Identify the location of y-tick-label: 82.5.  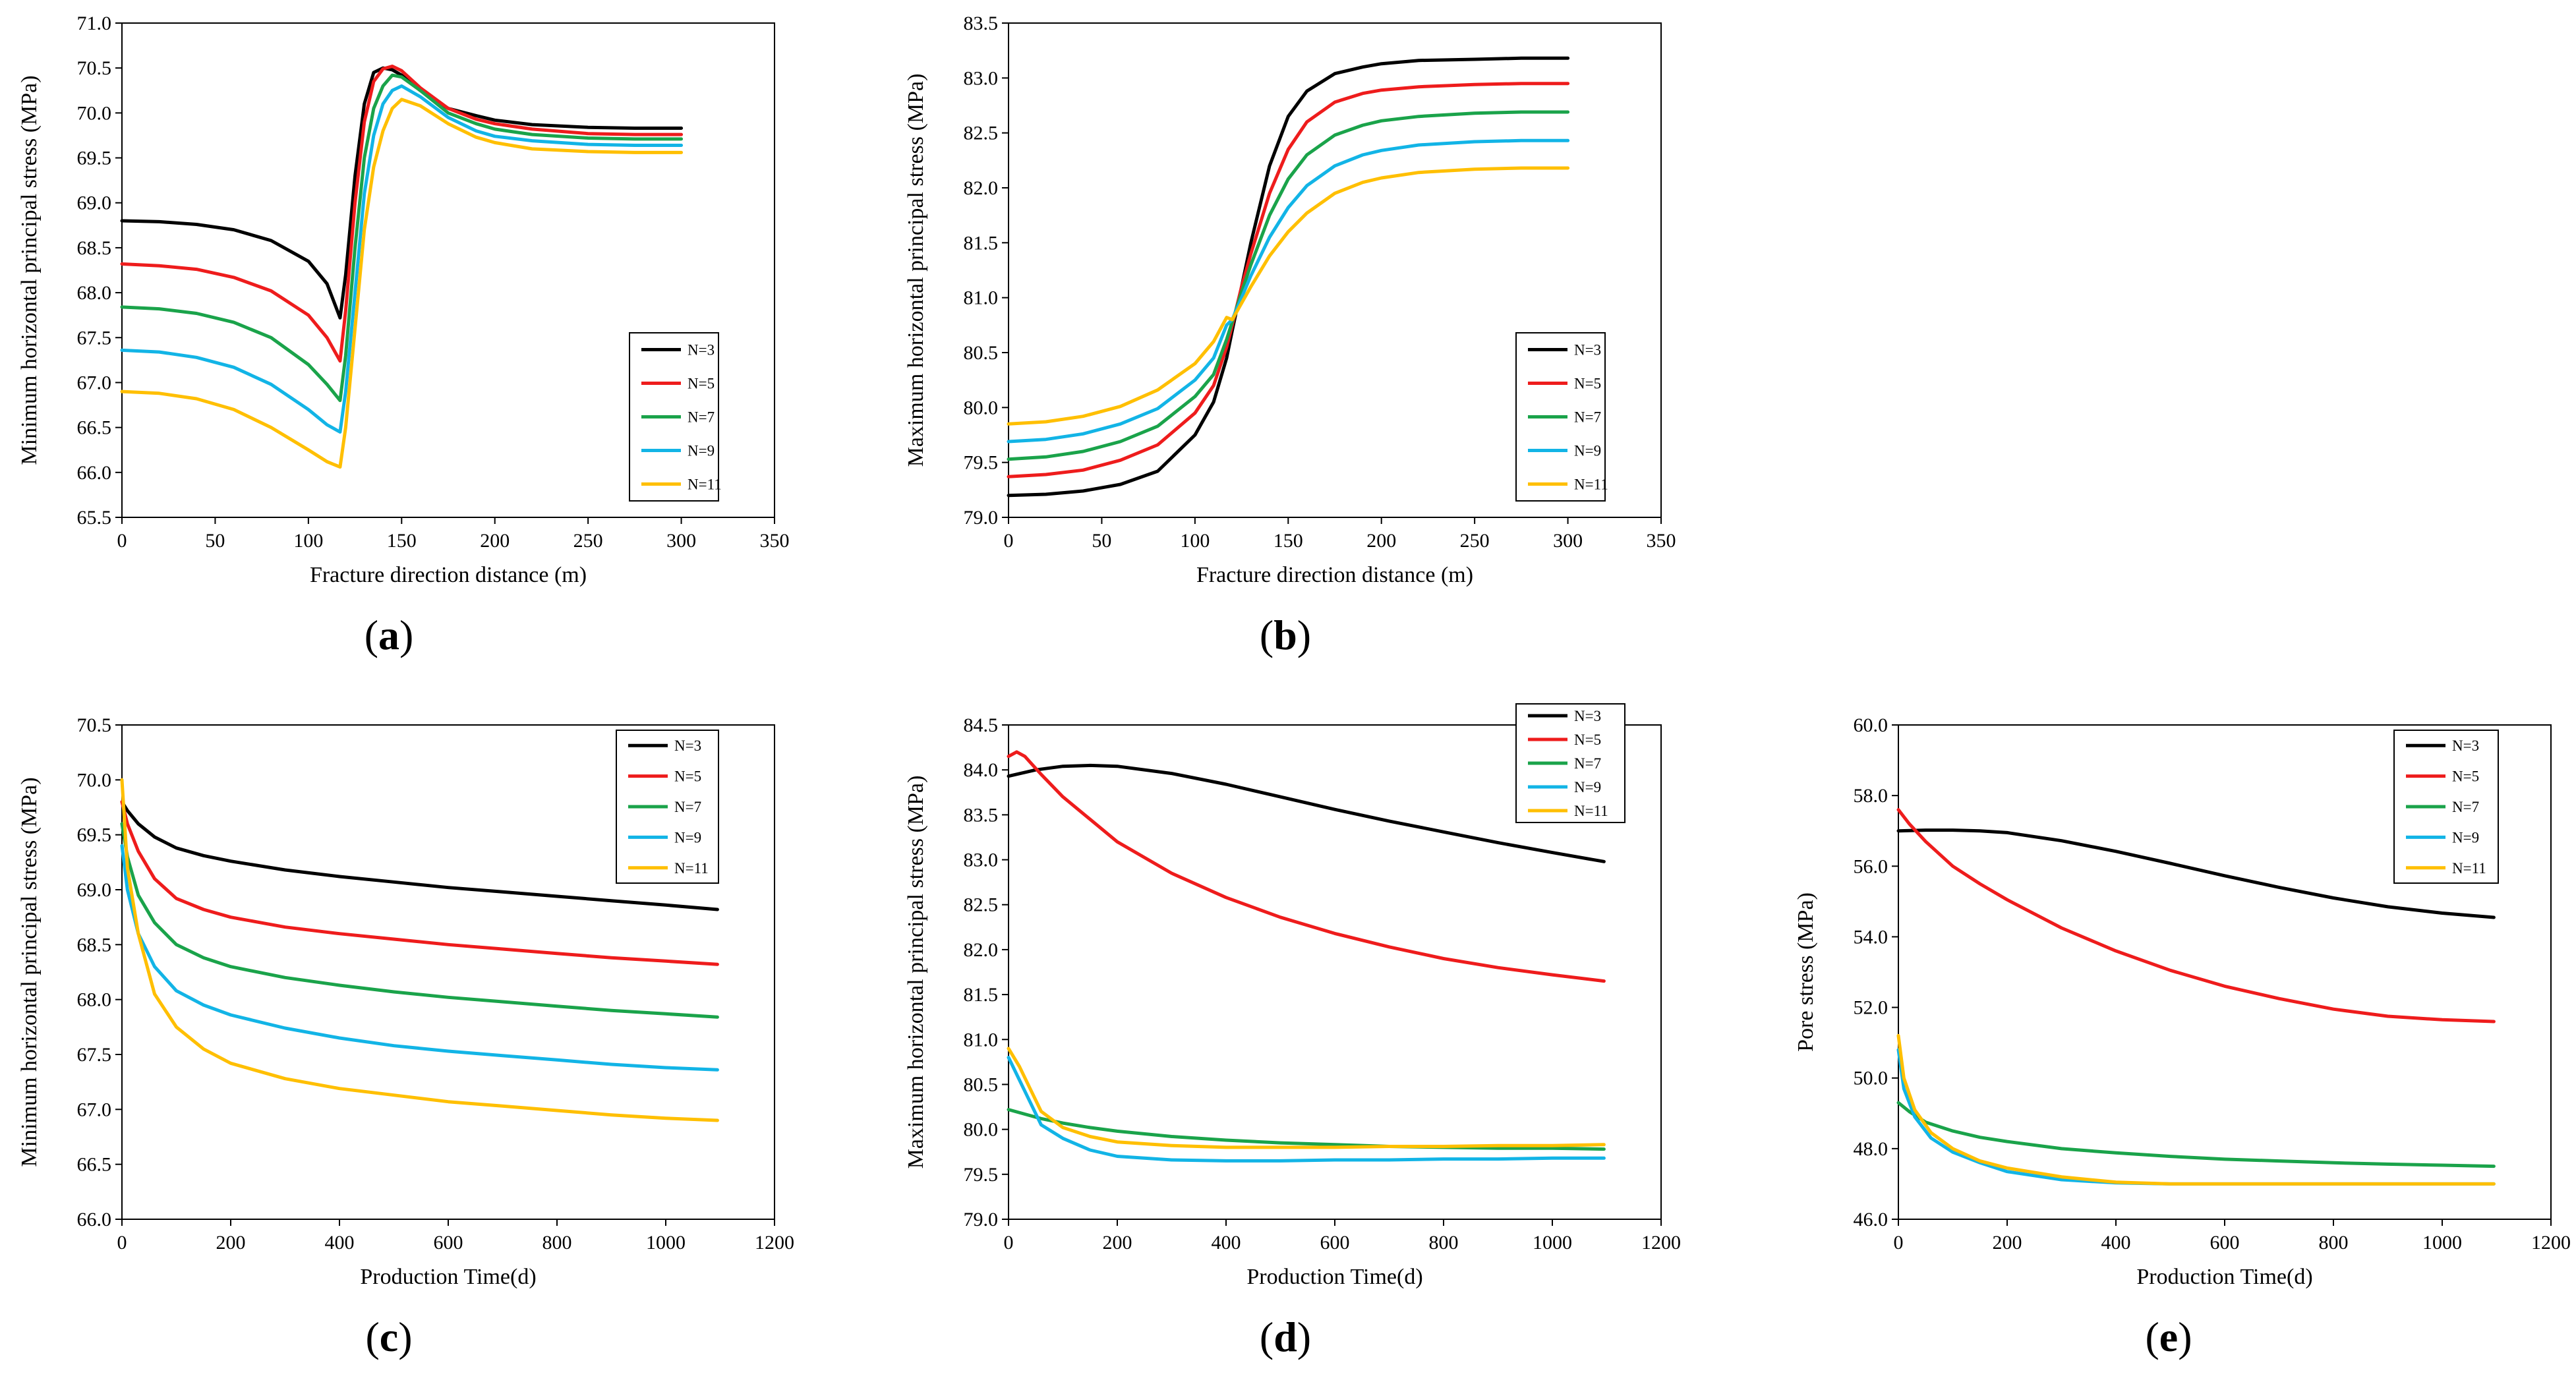
(981, 905).